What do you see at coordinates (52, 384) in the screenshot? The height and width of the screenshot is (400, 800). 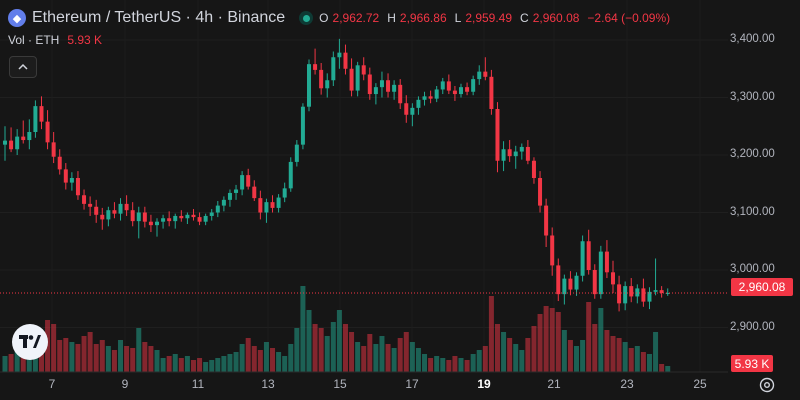 I see `time-tick-label: 7` at bounding box center [52, 384].